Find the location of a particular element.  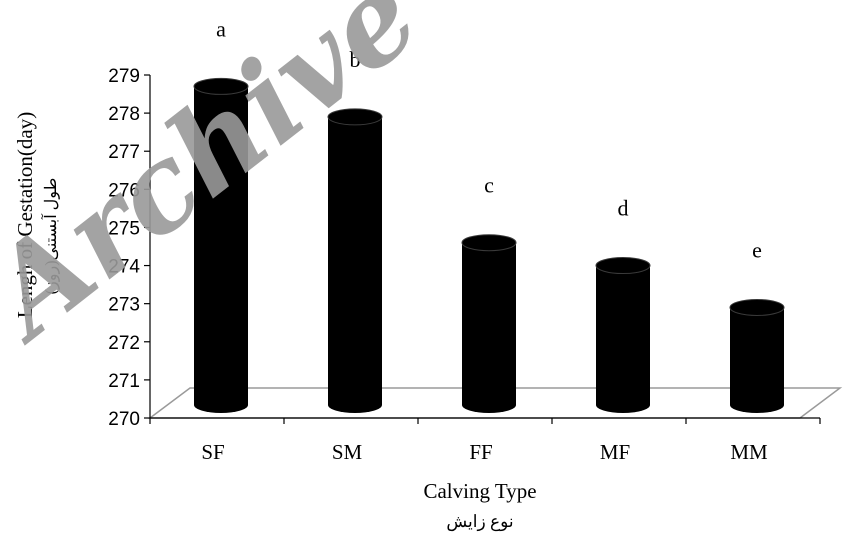

y-tick-label: 273 is located at coordinates (124, 305).